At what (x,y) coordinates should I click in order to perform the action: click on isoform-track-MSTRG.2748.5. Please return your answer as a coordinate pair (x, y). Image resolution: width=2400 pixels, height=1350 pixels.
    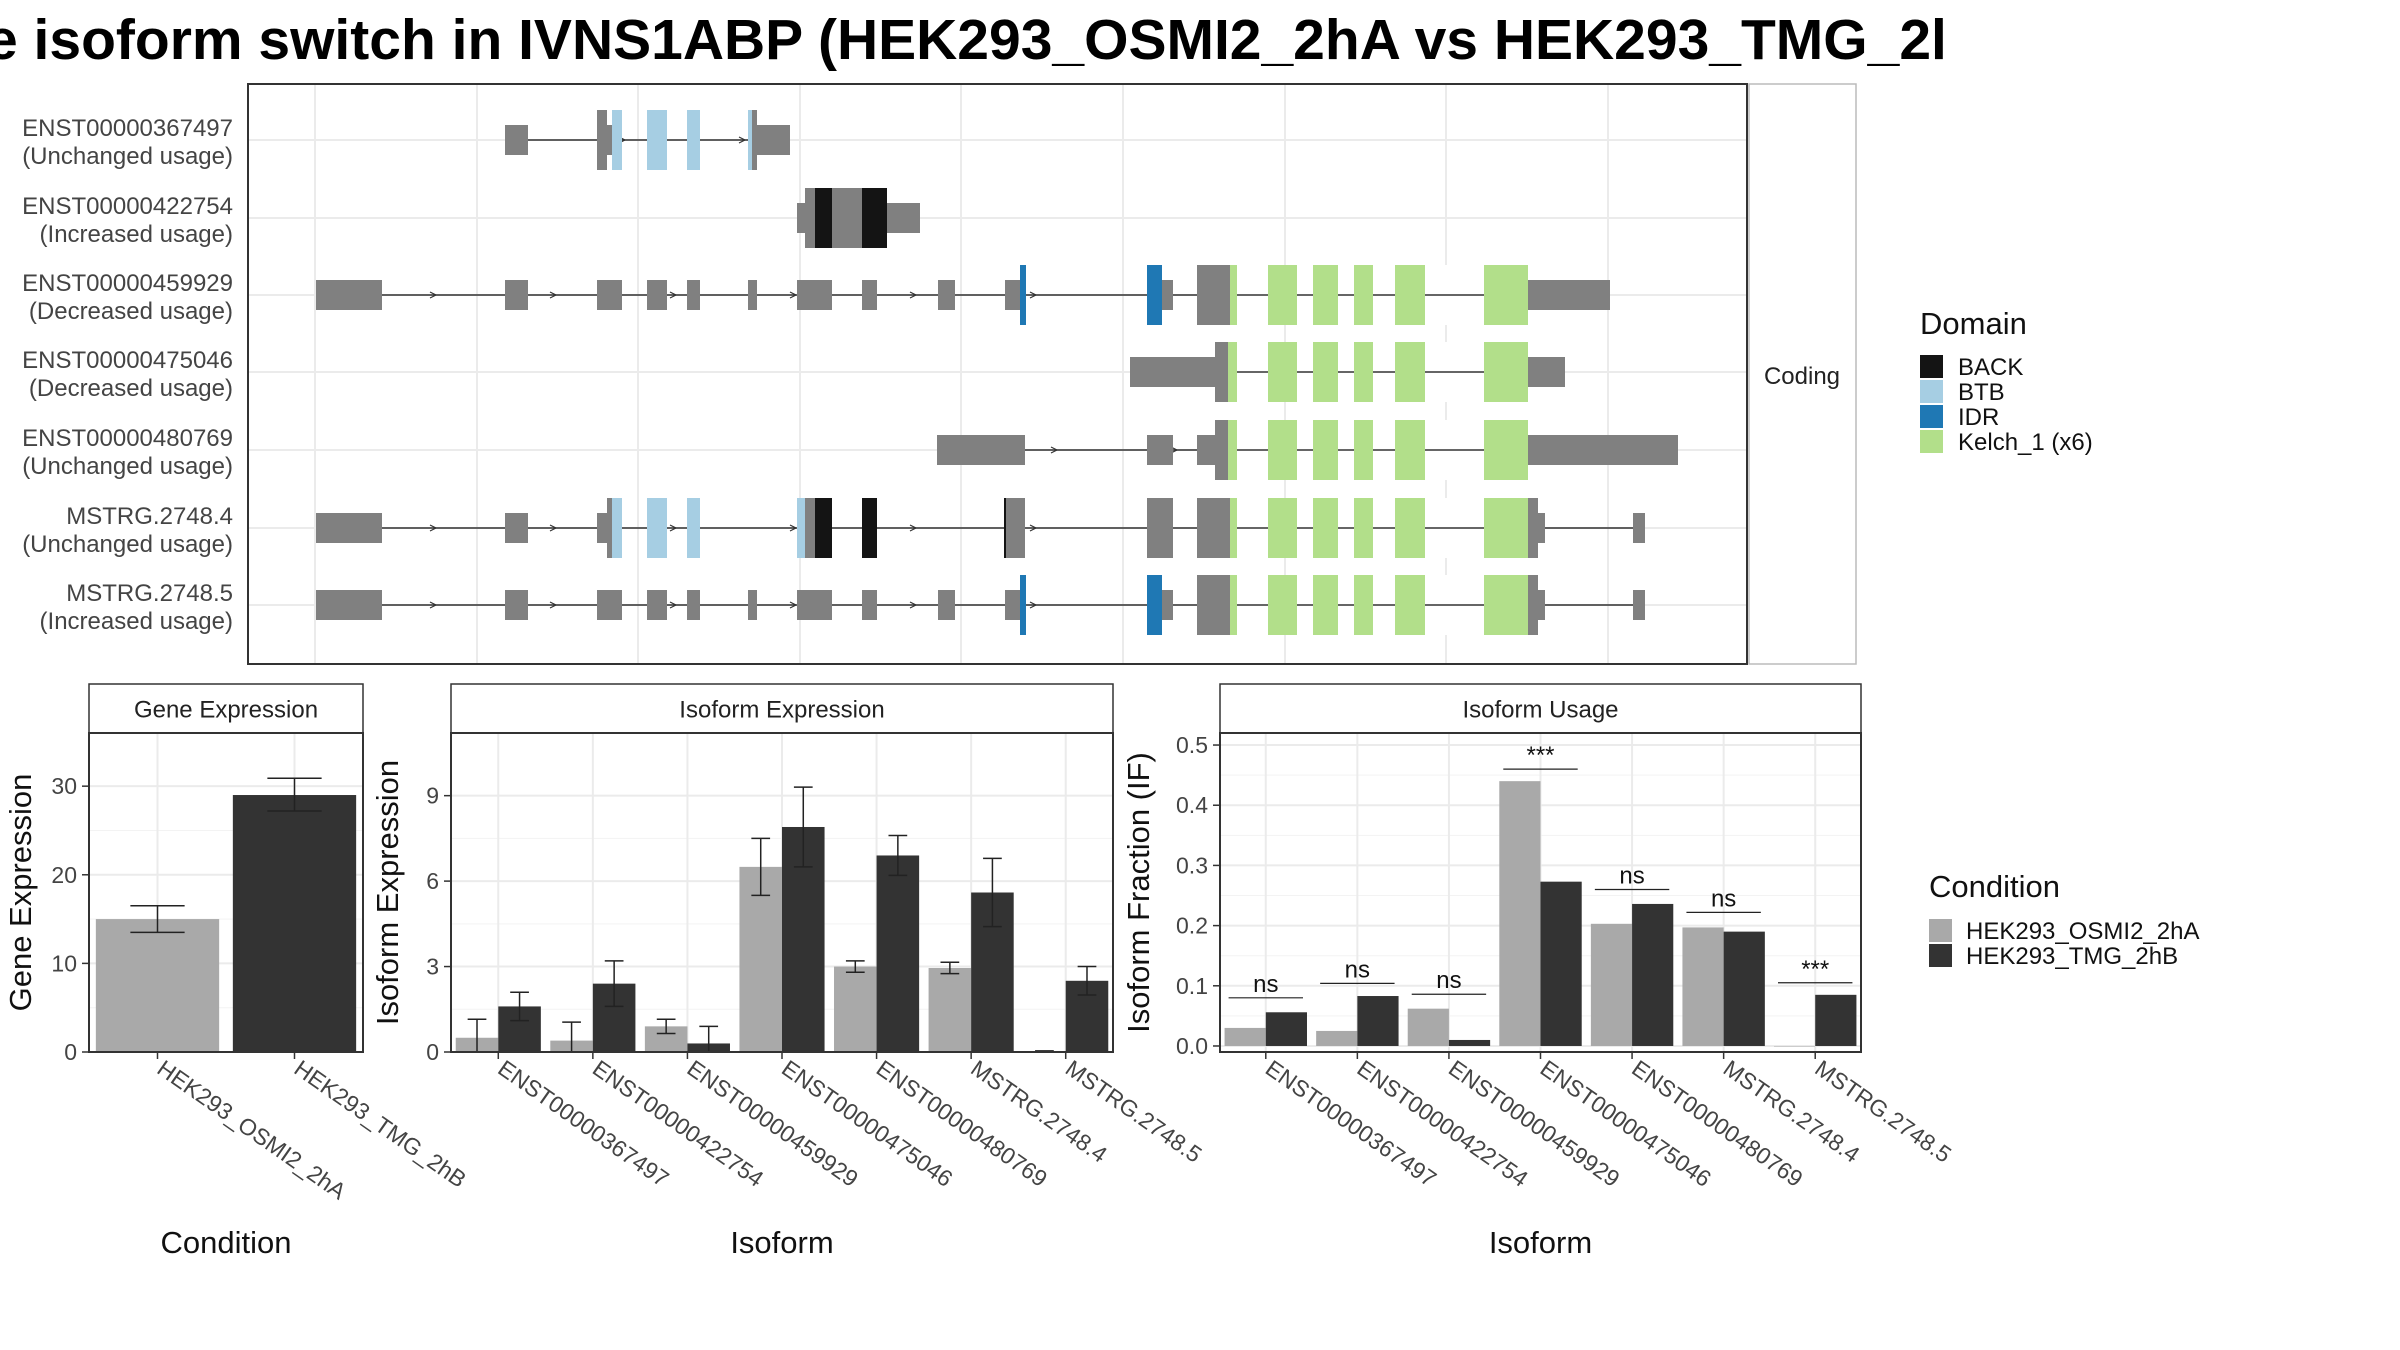
    Looking at the image, I should click on (980, 605).